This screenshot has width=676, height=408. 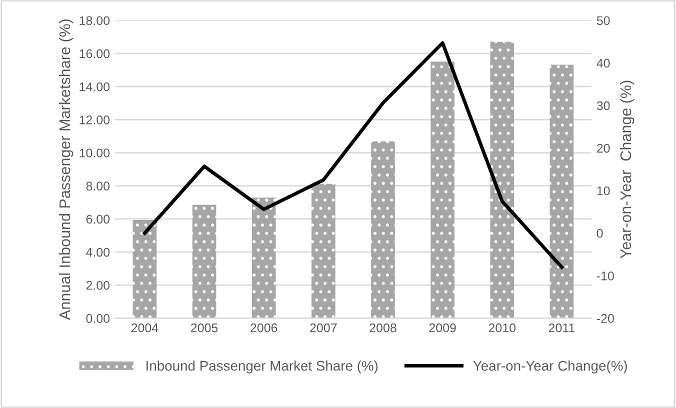 I want to click on y-tick-label: 0.00, so click(x=98, y=318).